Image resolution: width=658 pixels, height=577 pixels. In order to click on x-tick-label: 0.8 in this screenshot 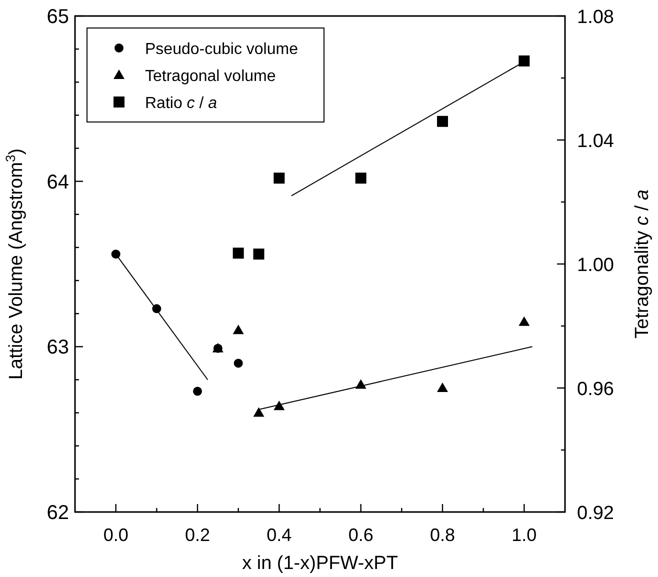, I will do `click(443, 535)`.